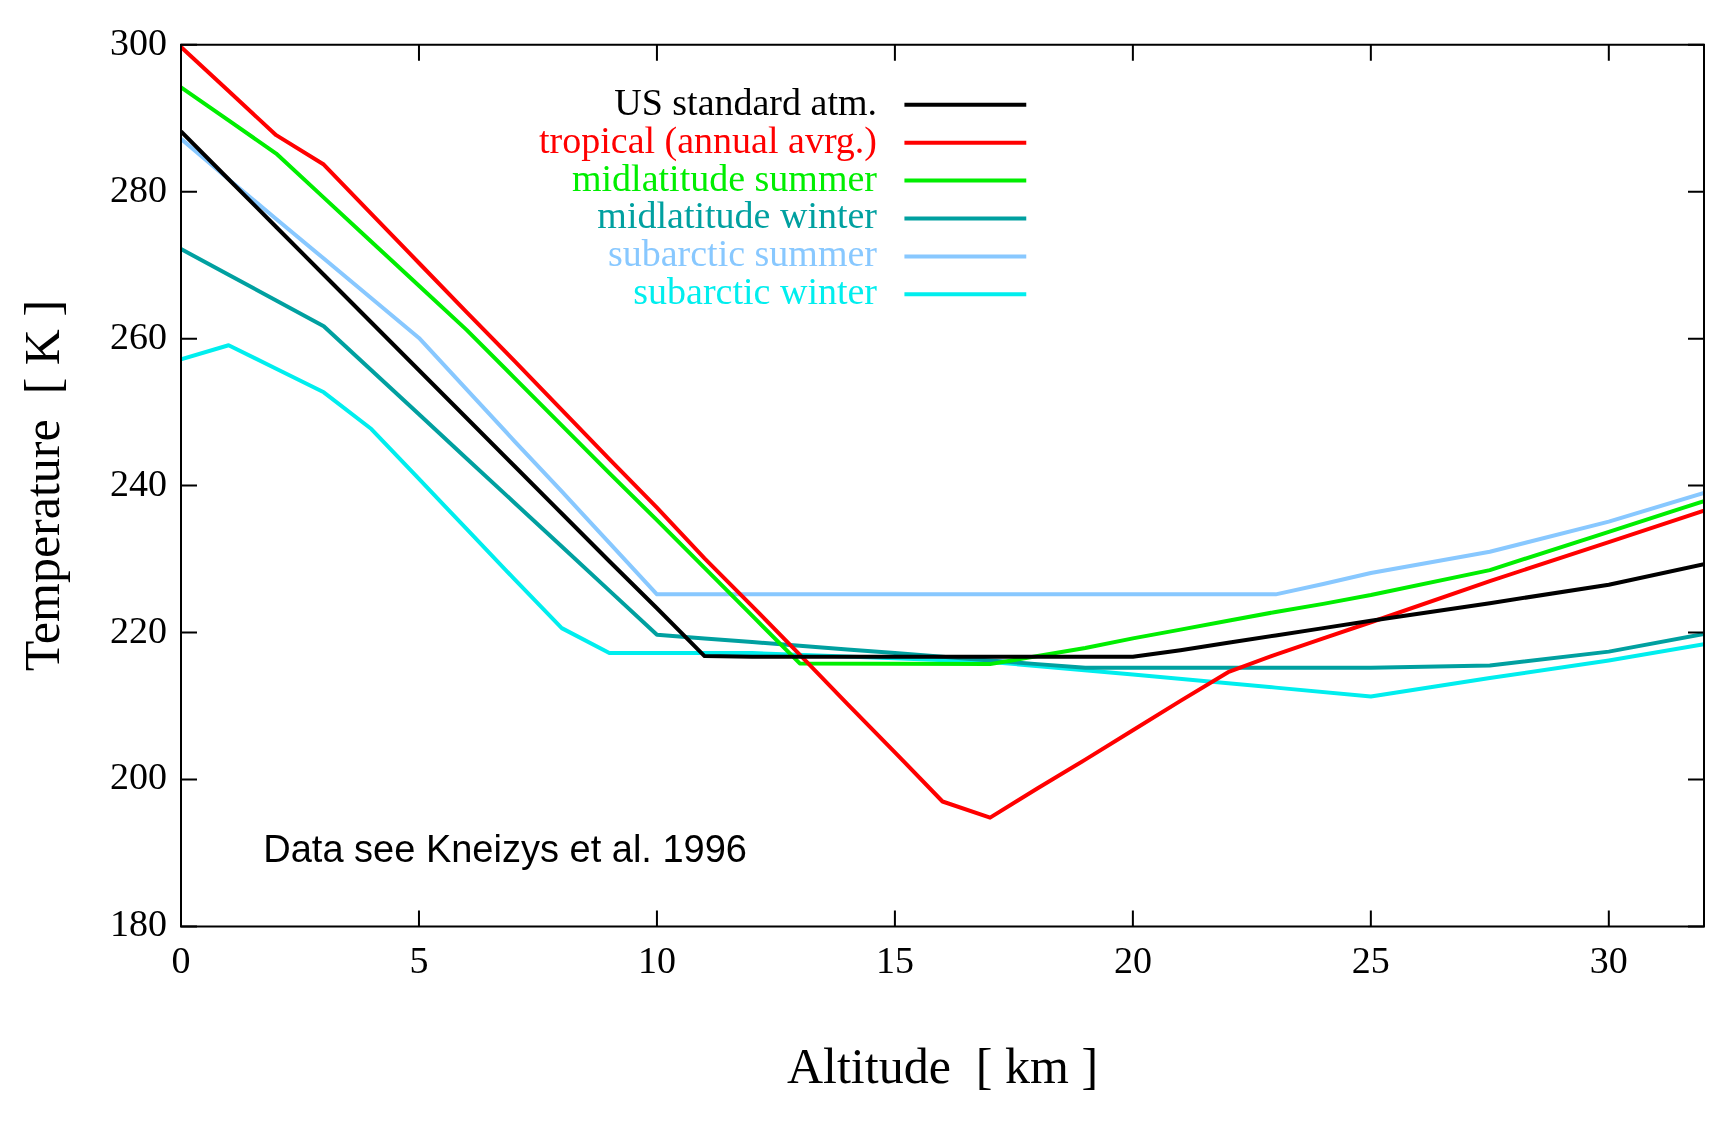 The width and height of the screenshot is (1719, 1124). I want to click on x-tick-label: 20, so click(1132, 960).